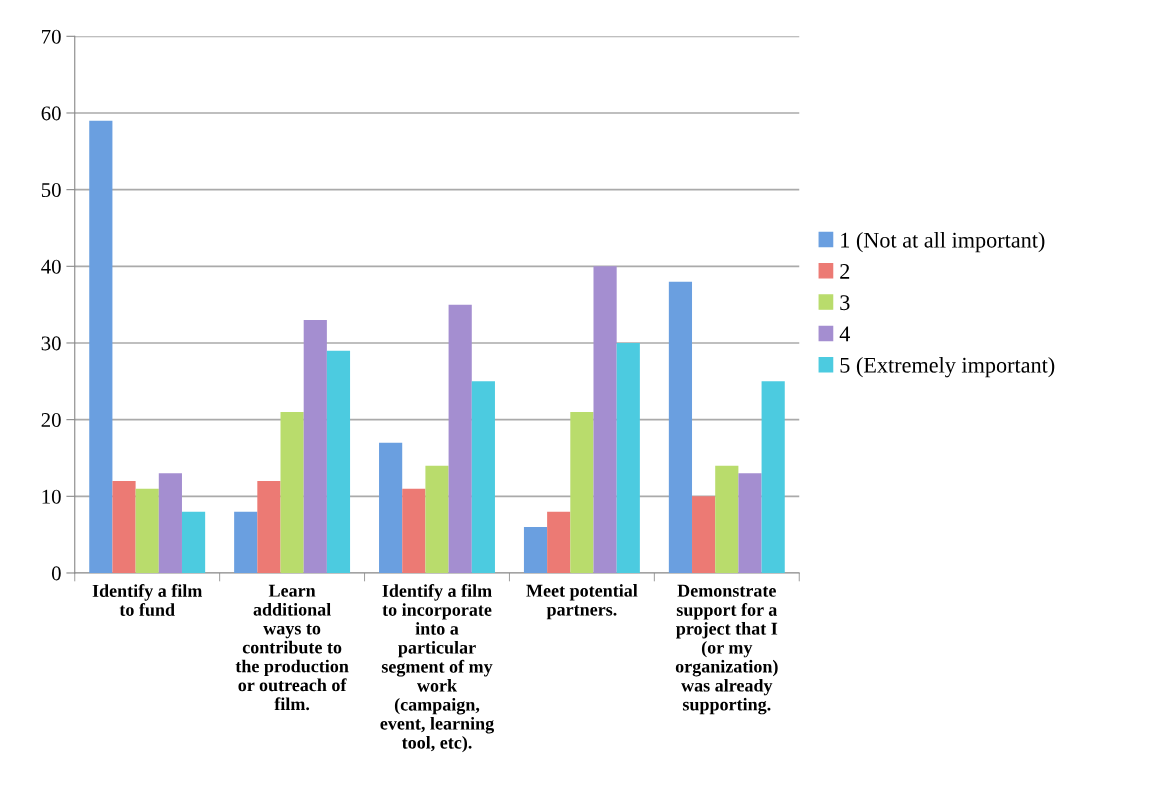  I want to click on y-tick-label: 20, so click(51, 420).